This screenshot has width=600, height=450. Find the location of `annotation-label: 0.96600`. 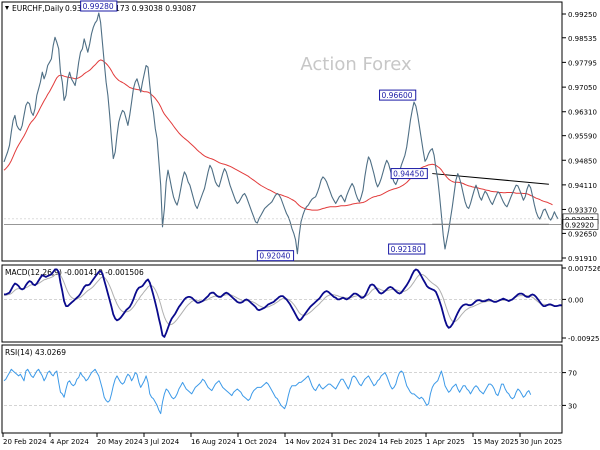

annotation-label: 0.96600 is located at coordinates (397, 95).